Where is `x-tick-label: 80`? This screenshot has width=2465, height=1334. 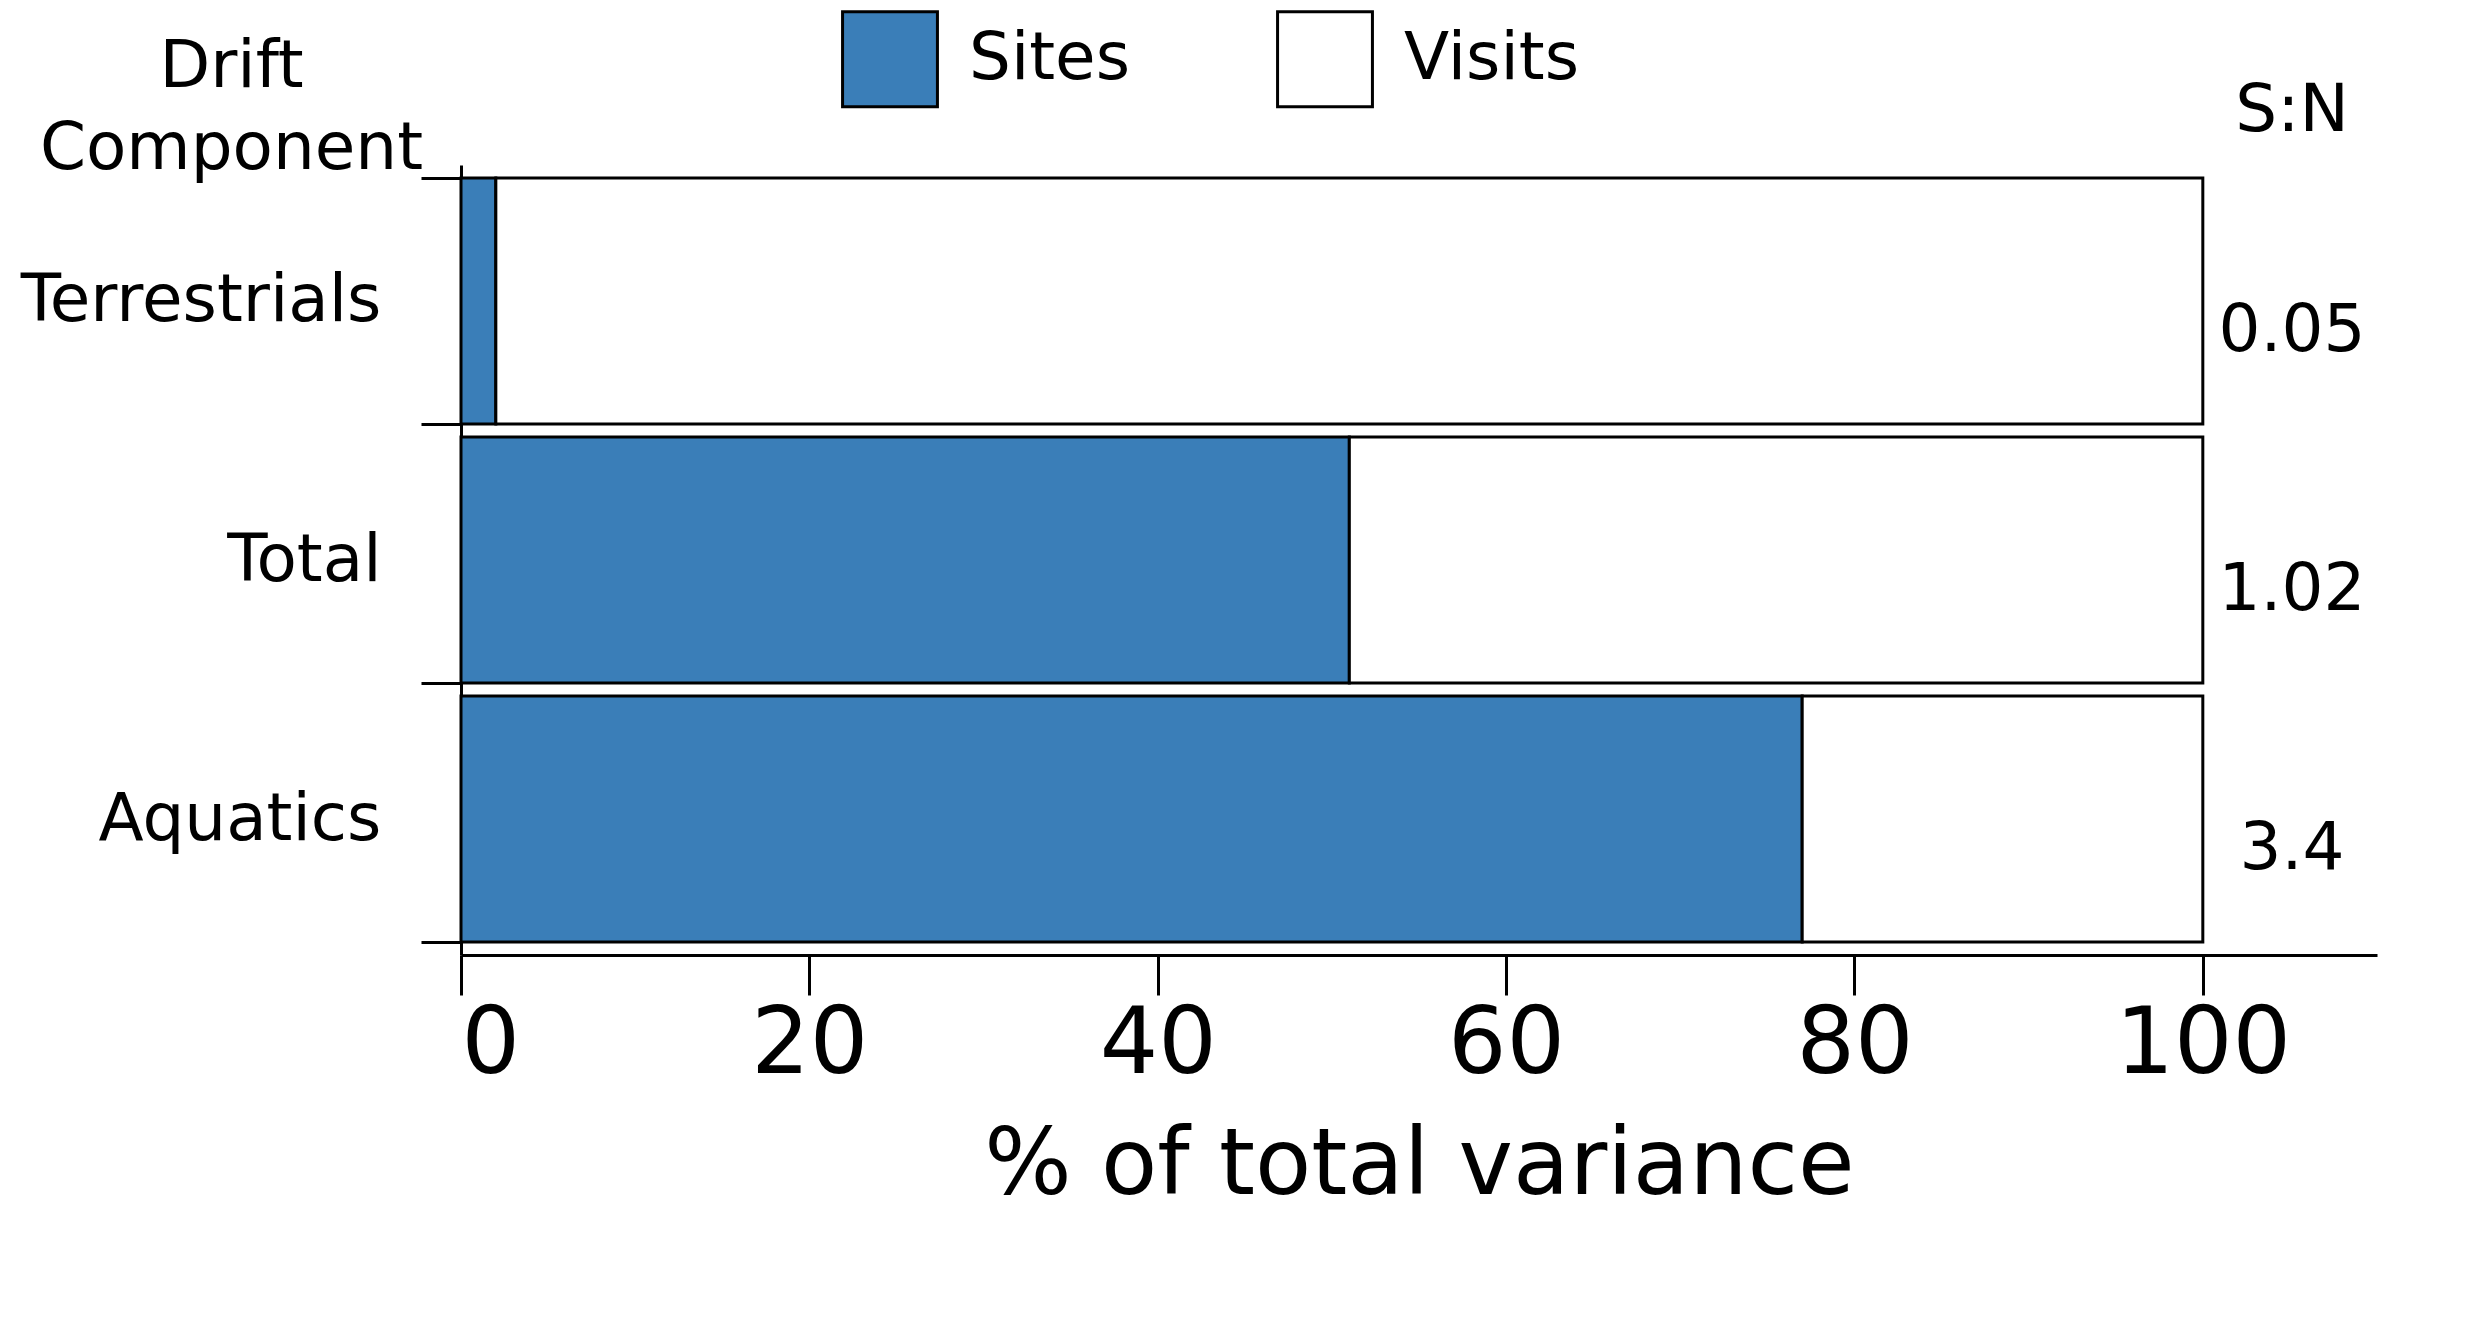
x-tick-label: 80 is located at coordinates (1855, 1041).